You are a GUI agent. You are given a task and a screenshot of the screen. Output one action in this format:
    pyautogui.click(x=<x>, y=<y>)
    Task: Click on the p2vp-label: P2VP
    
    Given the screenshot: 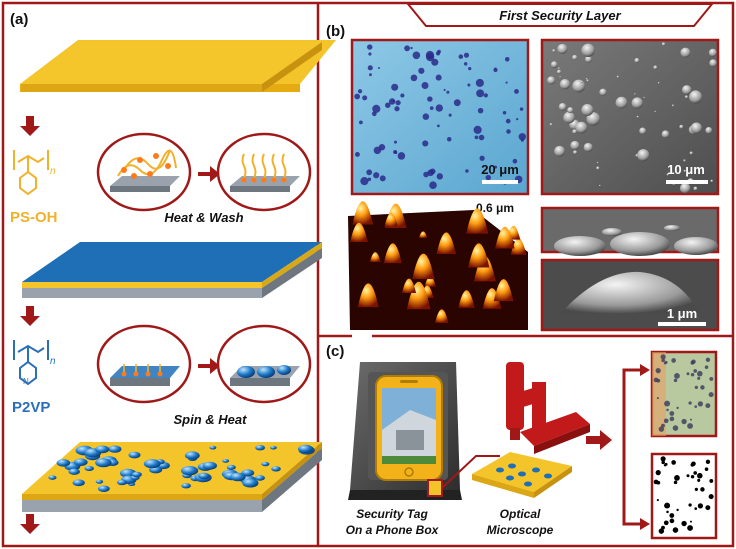 What is the action you would take?
    pyautogui.click(x=31, y=407)
    